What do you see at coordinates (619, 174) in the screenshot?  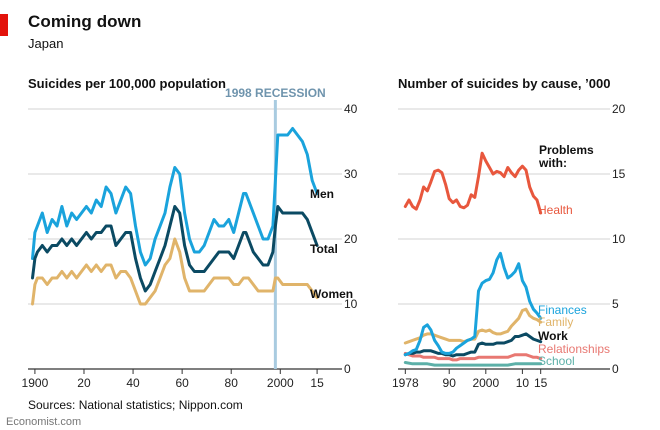 I see `y-tick-label: 15` at bounding box center [619, 174].